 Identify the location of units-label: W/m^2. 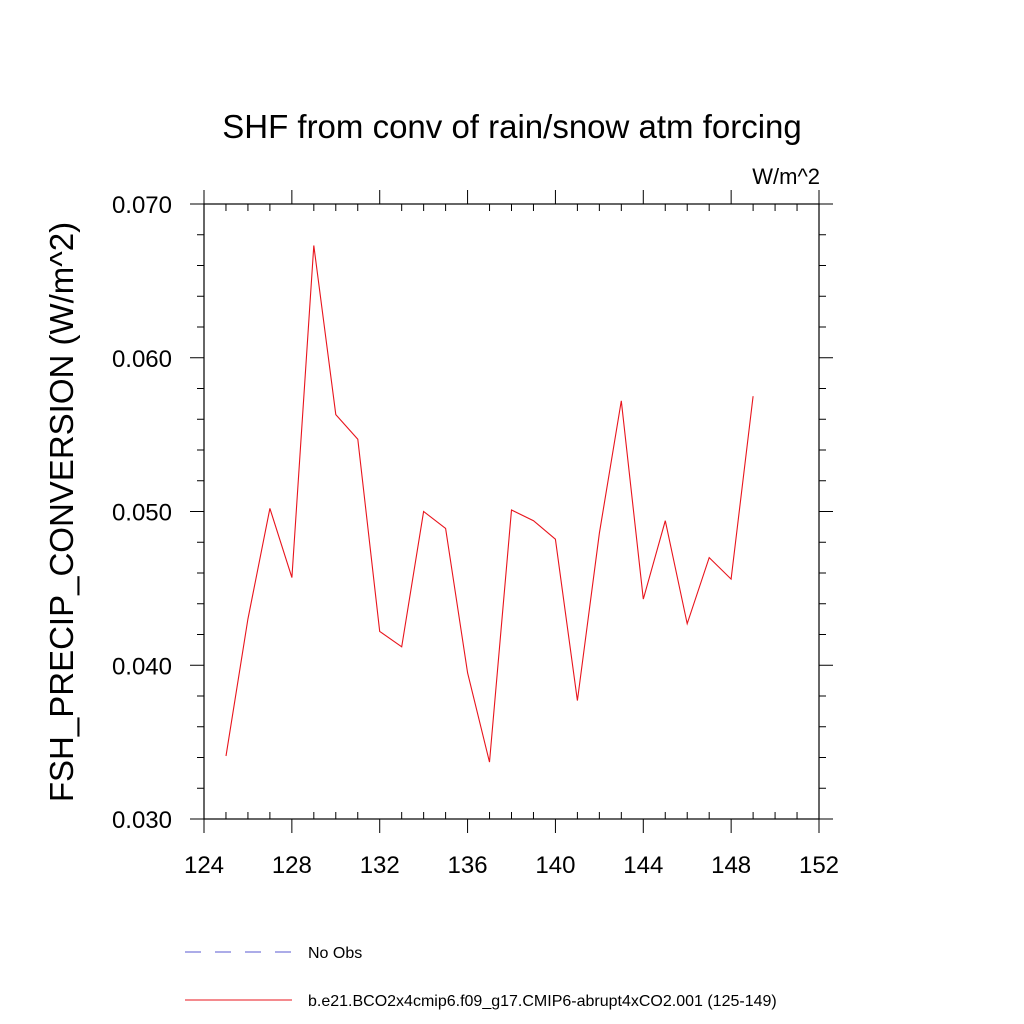
(786, 176).